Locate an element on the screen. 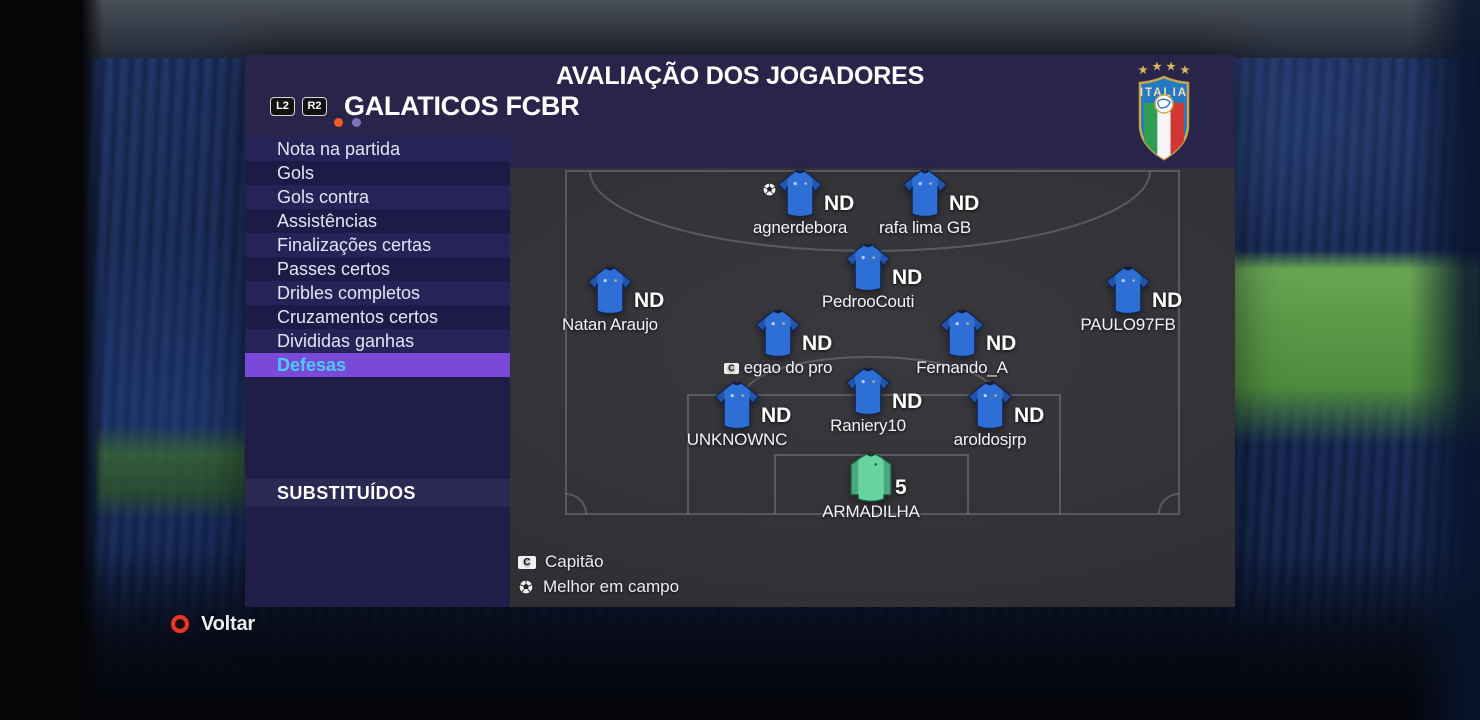 Image resolution: width=1480 pixels, height=720 pixels. circle-button-icon is located at coordinates (180, 624).